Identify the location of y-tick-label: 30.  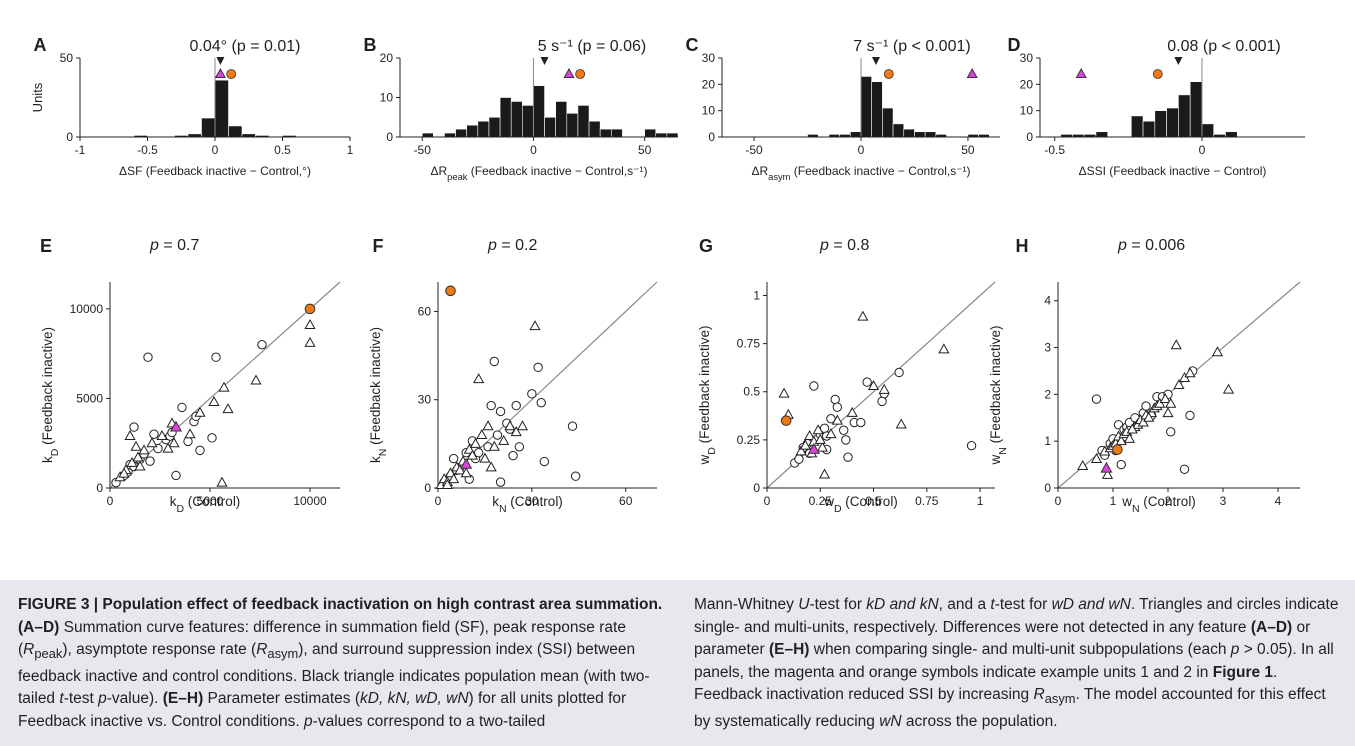
(709, 58).